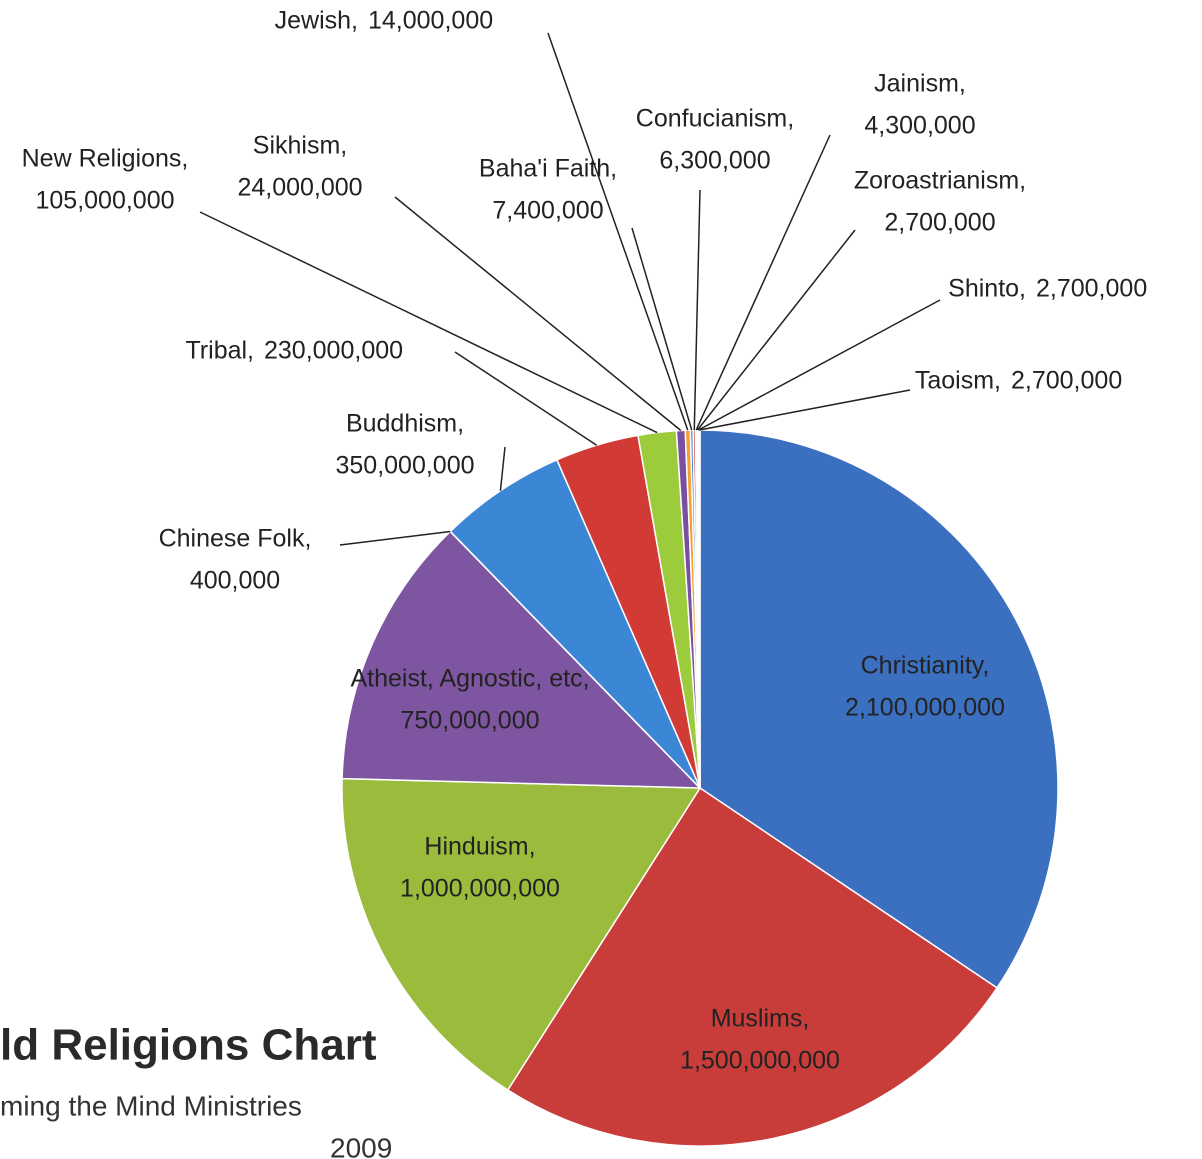  What do you see at coordinates (925, 666) in the screenshot?
I see `category-label: Christianity,` at bounding box center [925, 666].